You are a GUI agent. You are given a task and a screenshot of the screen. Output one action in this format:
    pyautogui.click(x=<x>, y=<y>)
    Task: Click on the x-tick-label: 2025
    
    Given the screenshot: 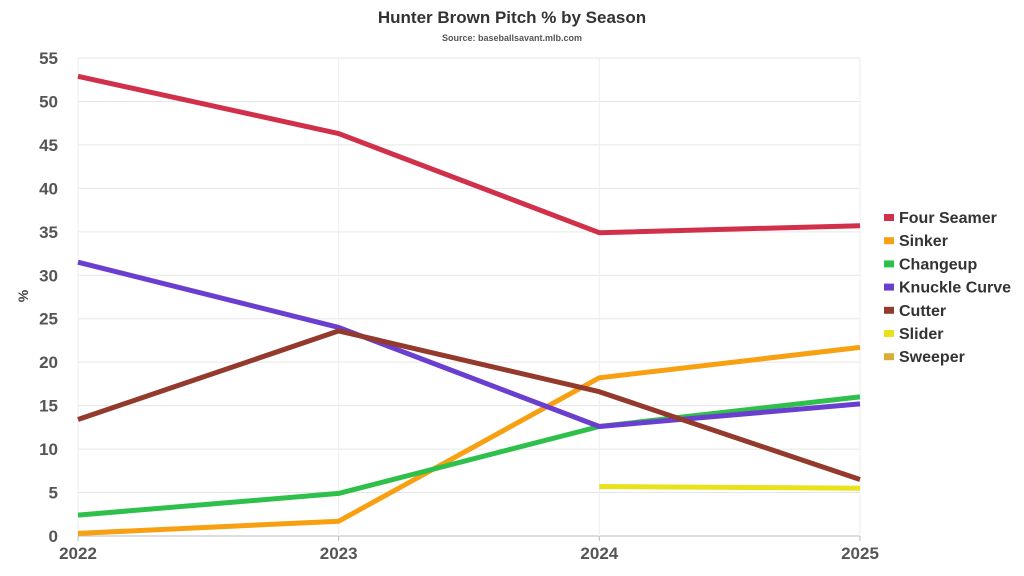 What is the action you would take?
    pyautogui.click(x=860, y=553)
    